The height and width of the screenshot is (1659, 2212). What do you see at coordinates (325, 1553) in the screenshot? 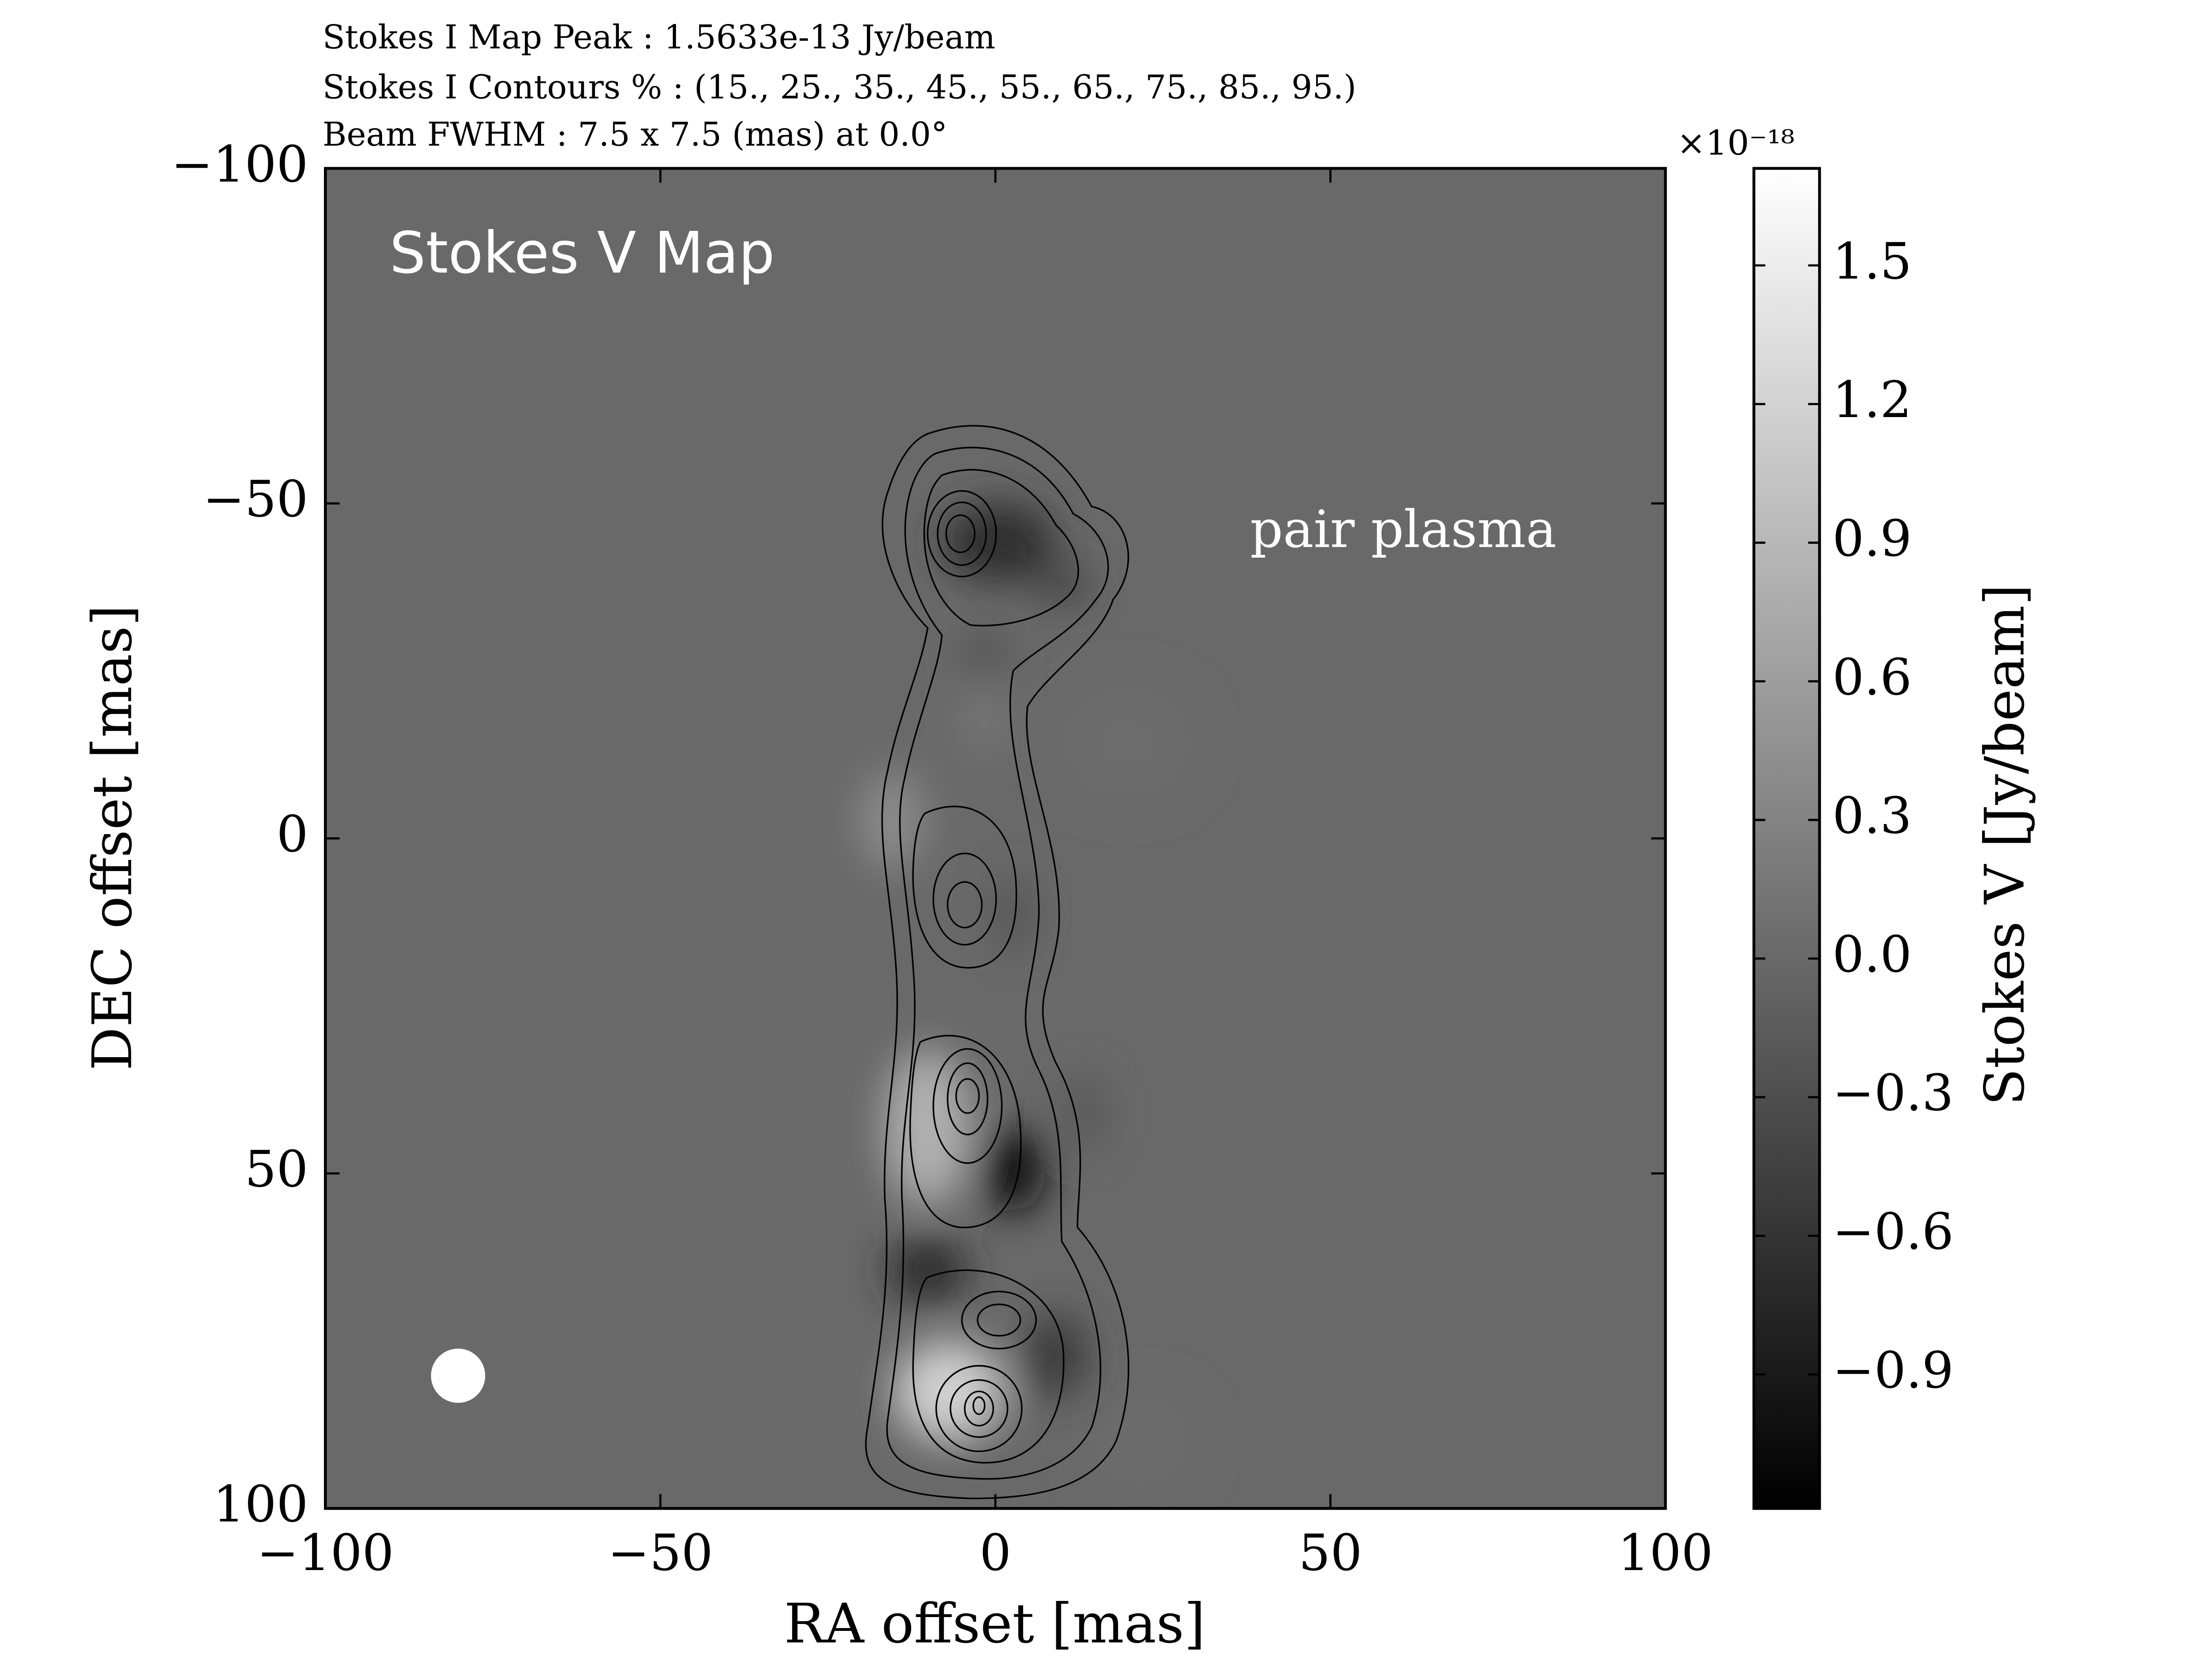
I see `x-tick-label: −100` at bounding box center [325, 1553].